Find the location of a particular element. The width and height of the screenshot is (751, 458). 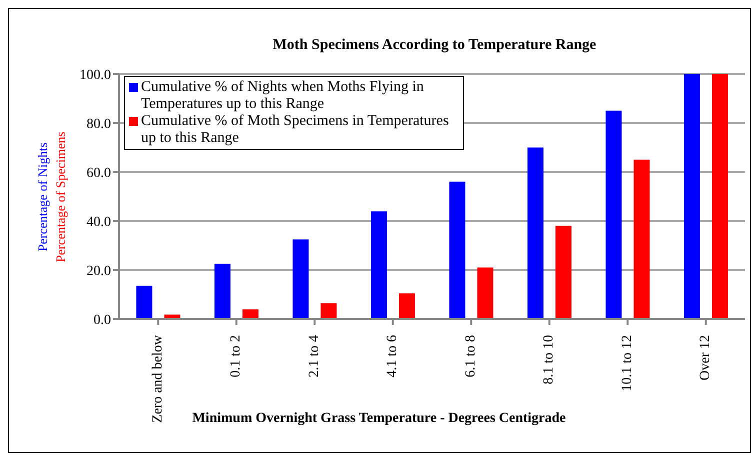

legend-label: Cumulative % of Moth Specimens in Temperatures up to this Range is located at coordinates (295, 130).